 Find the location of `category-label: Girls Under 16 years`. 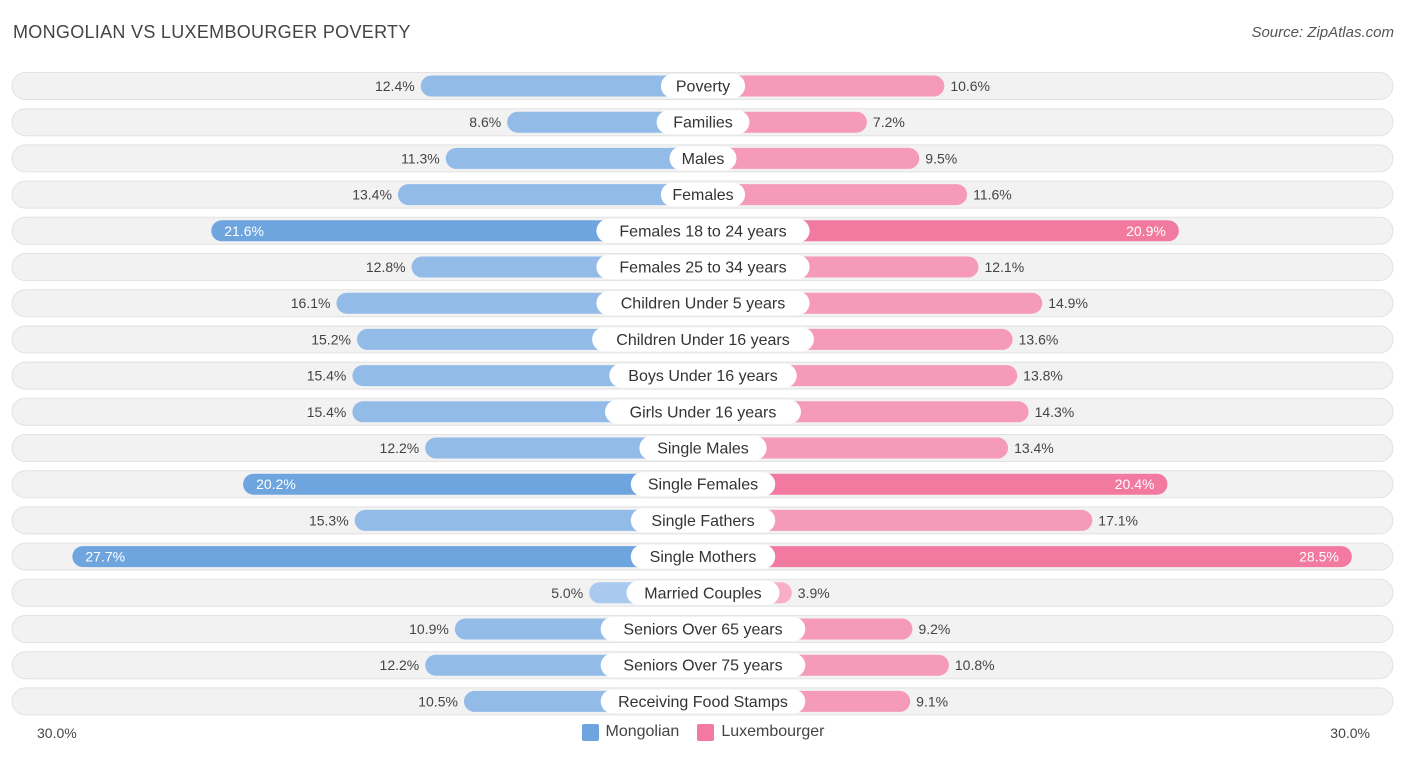

category-label: Girls Under 16 years is located at coordinates (703, 412).